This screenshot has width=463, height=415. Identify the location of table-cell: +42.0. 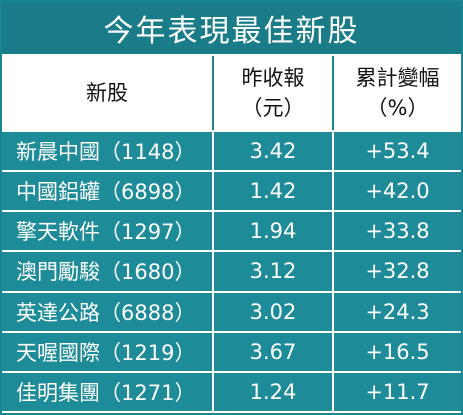
(396, 191).